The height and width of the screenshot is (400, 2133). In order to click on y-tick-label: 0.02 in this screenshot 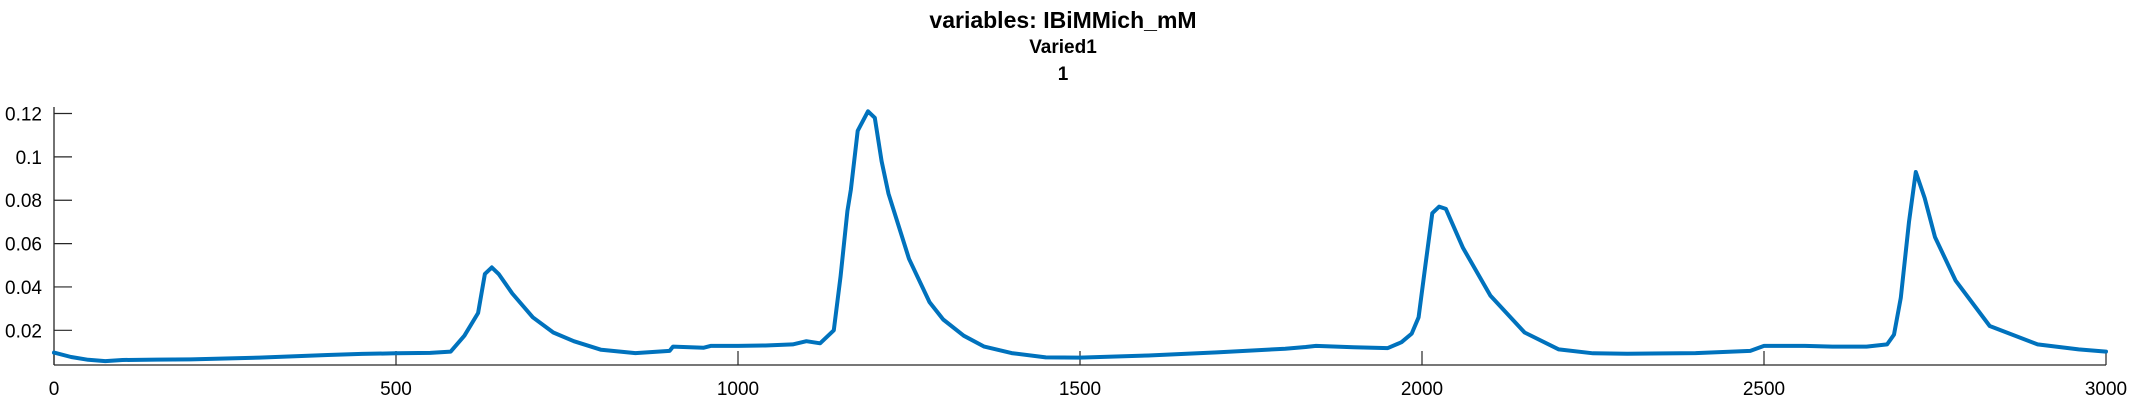, I will do `click(23, 331)`.